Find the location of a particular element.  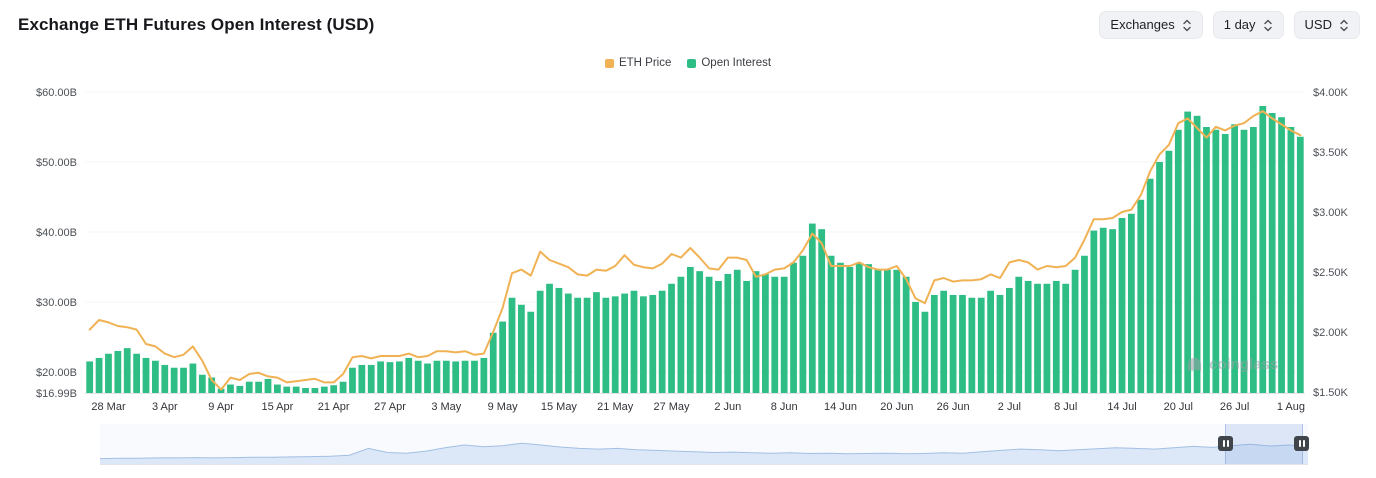

x-axis-tick-label: 15 May is located at coordinates (559, 407).